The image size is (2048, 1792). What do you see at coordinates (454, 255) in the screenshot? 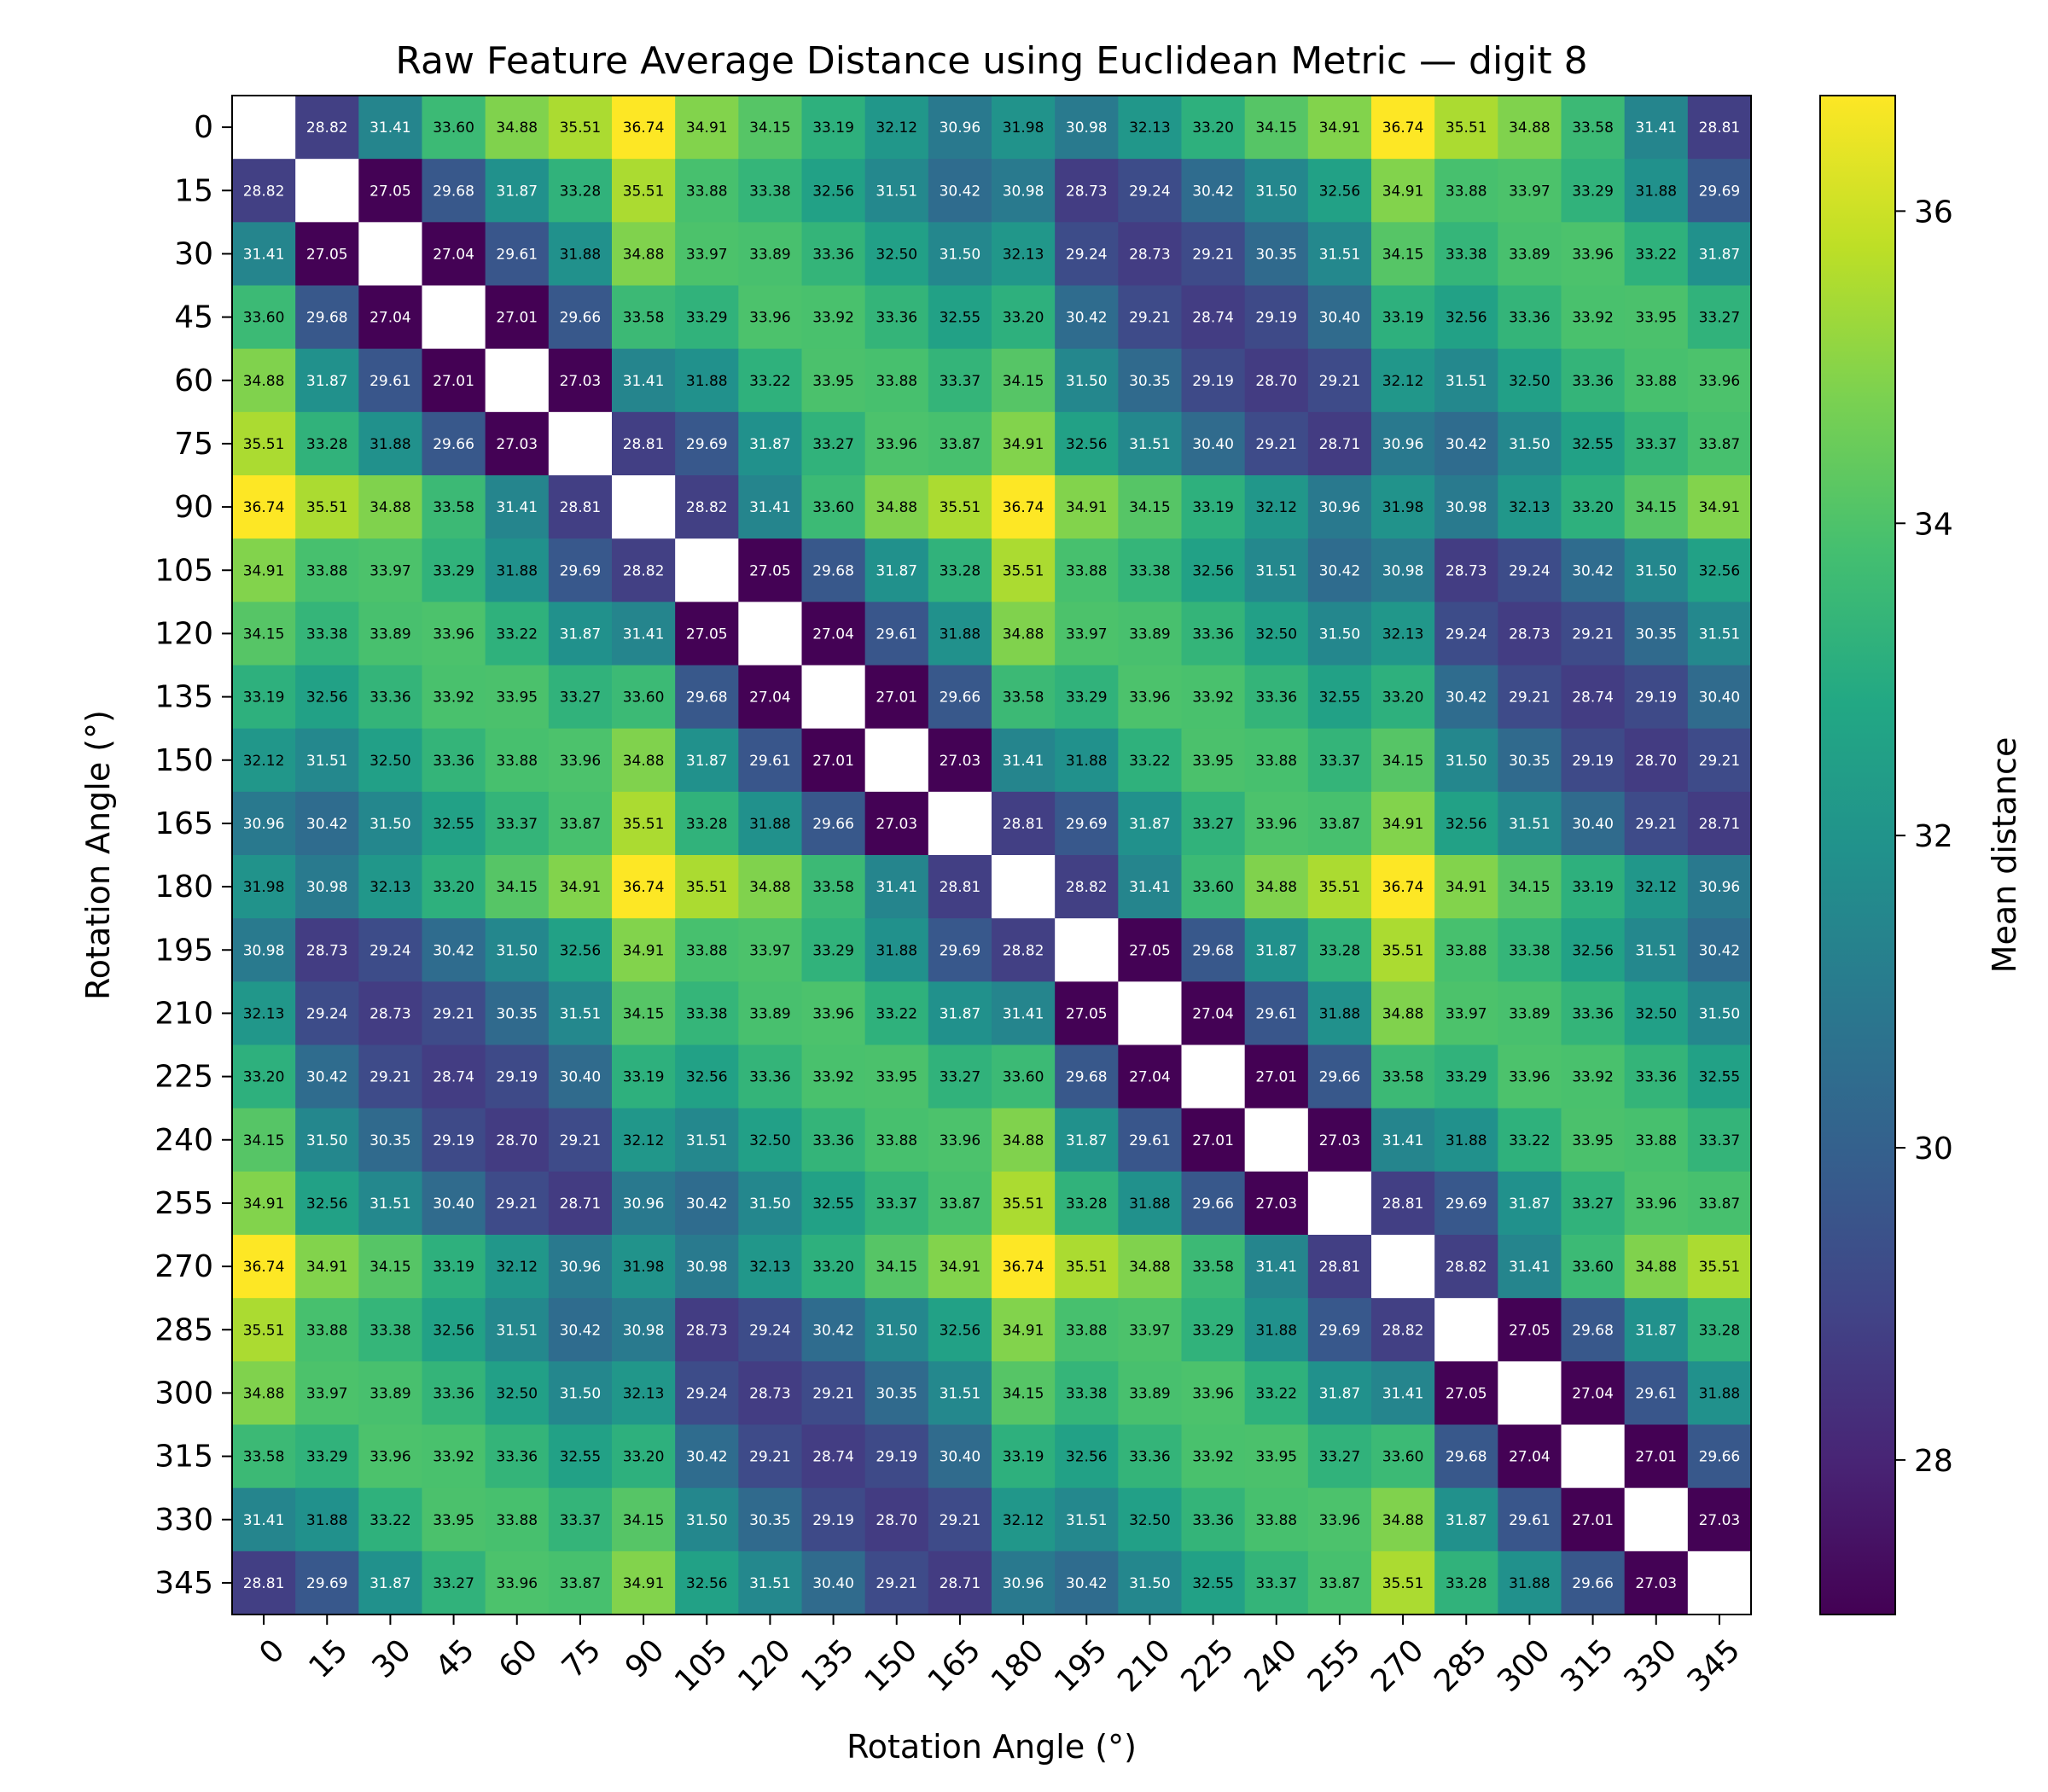
I see `heatmap-cell-label: 27.04` at bounding box center [454, 255].